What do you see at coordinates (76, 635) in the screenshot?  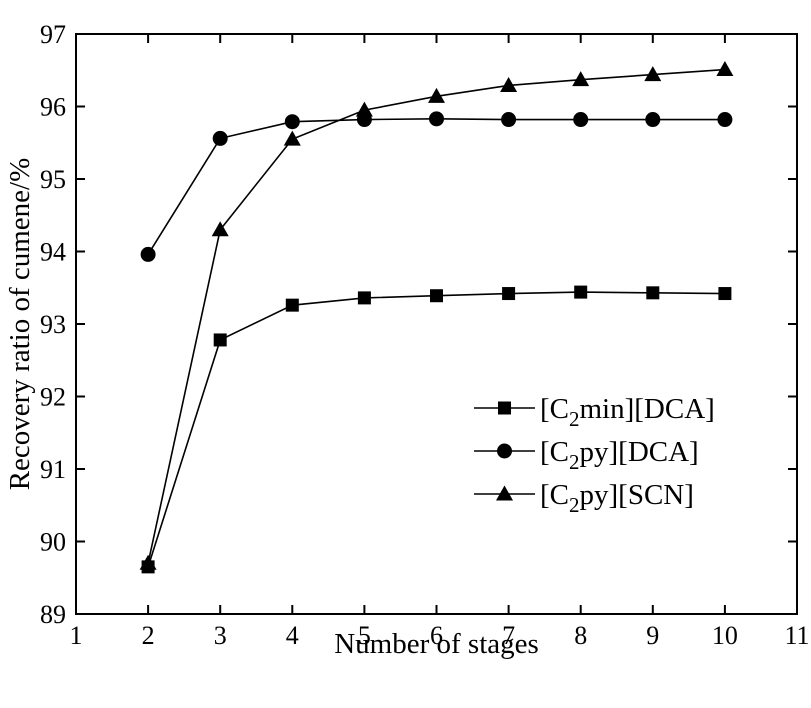 I see `x-tick-label: 1` at bounding box center [76, 635].